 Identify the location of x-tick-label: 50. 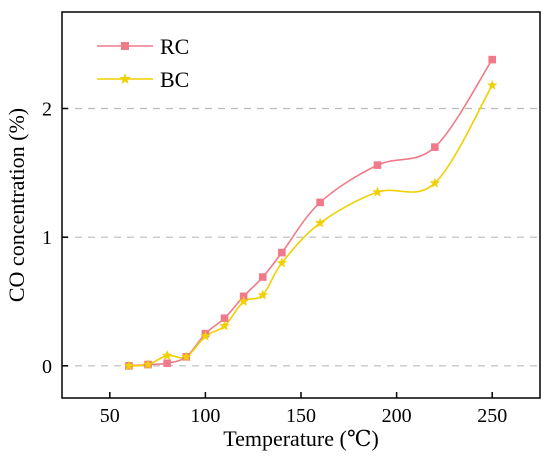
(110, 416).